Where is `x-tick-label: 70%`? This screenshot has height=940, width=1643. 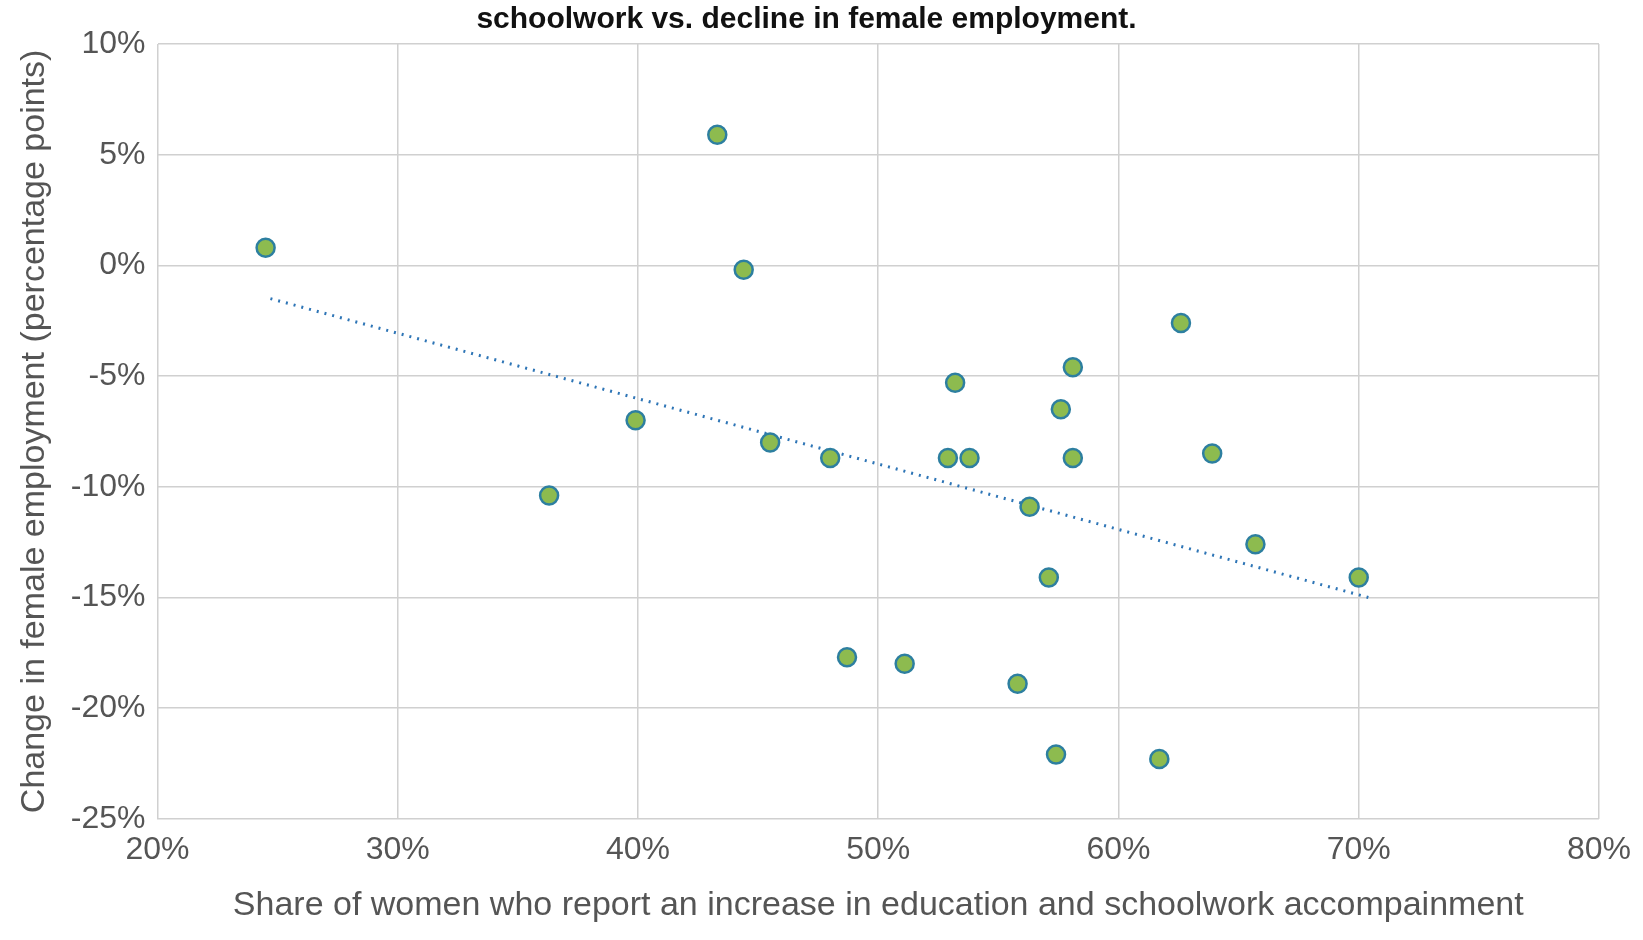
x-tick-label: 70% is located at coordinates (1358, 847).